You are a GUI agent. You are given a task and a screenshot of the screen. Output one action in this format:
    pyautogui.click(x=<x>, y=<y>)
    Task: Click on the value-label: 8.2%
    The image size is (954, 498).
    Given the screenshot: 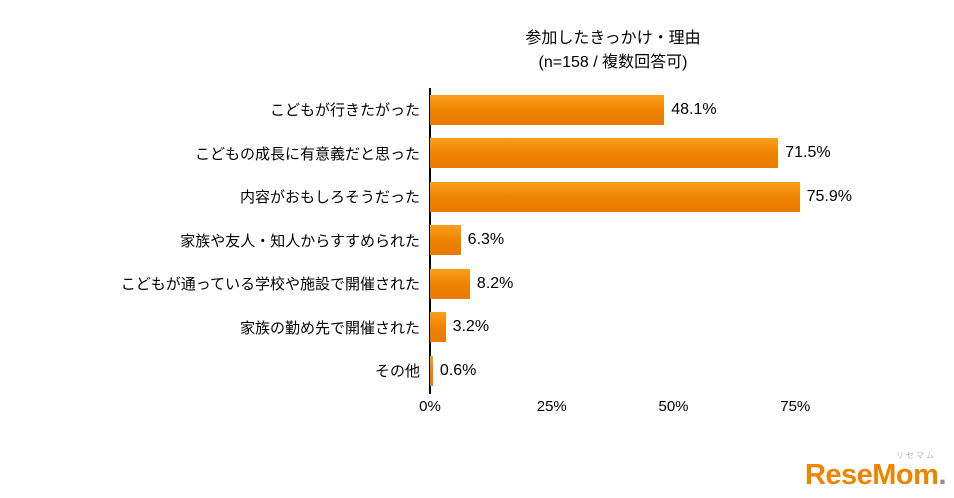 What is the action you would take?
    pyautogui.click(x=495, y=283)
    